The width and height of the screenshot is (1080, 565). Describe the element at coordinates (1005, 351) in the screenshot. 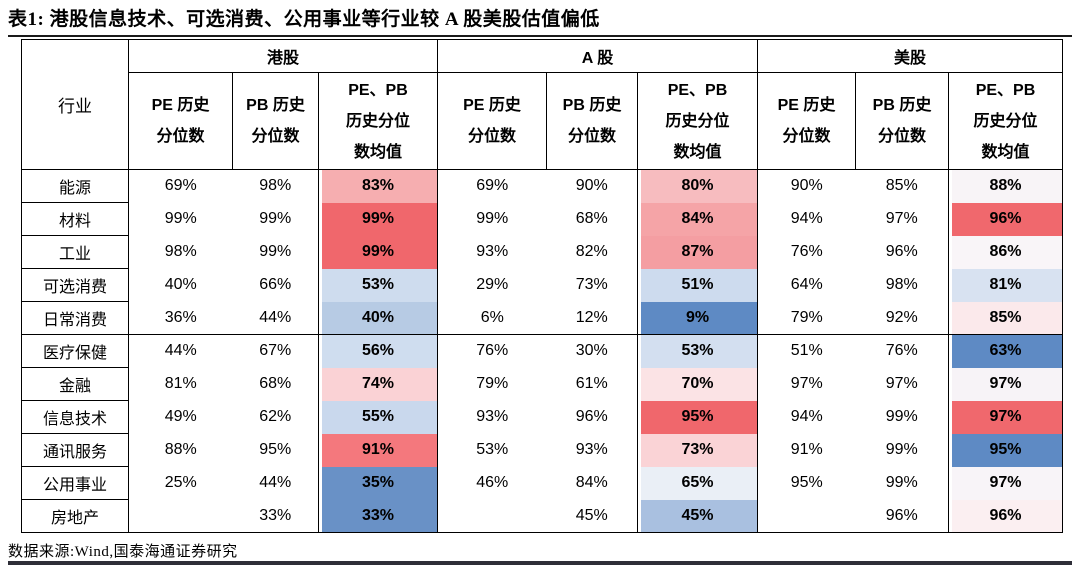

I see `mean-percentile-cell: 63%` at that location.